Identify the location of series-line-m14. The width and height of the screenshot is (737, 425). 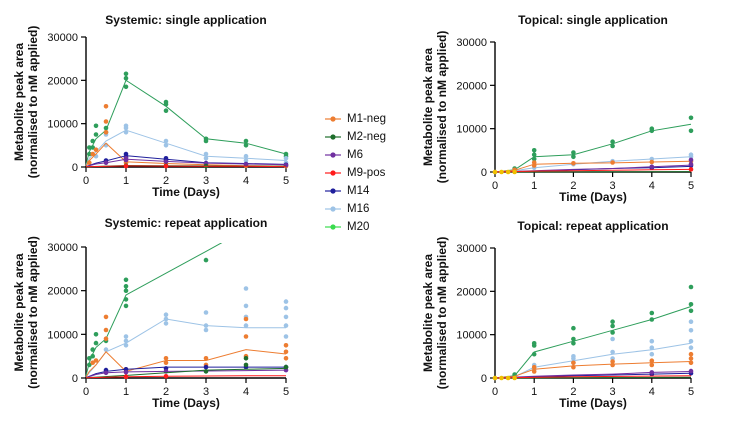
(185, 372).